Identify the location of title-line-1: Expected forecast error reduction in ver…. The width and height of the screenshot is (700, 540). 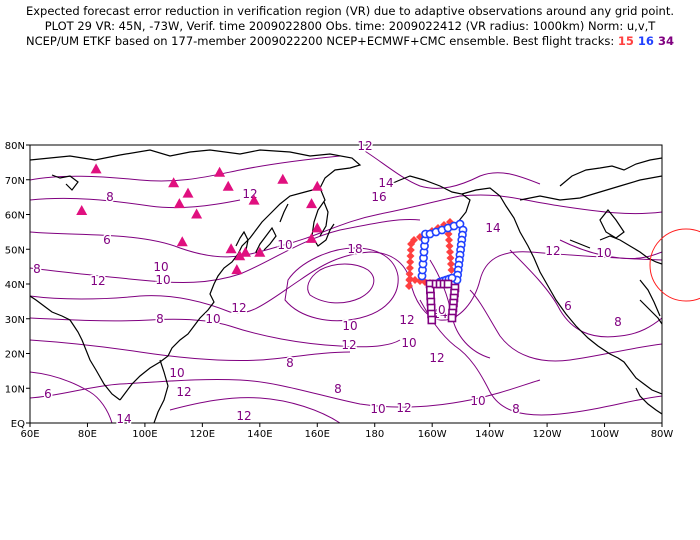
(350, 11).